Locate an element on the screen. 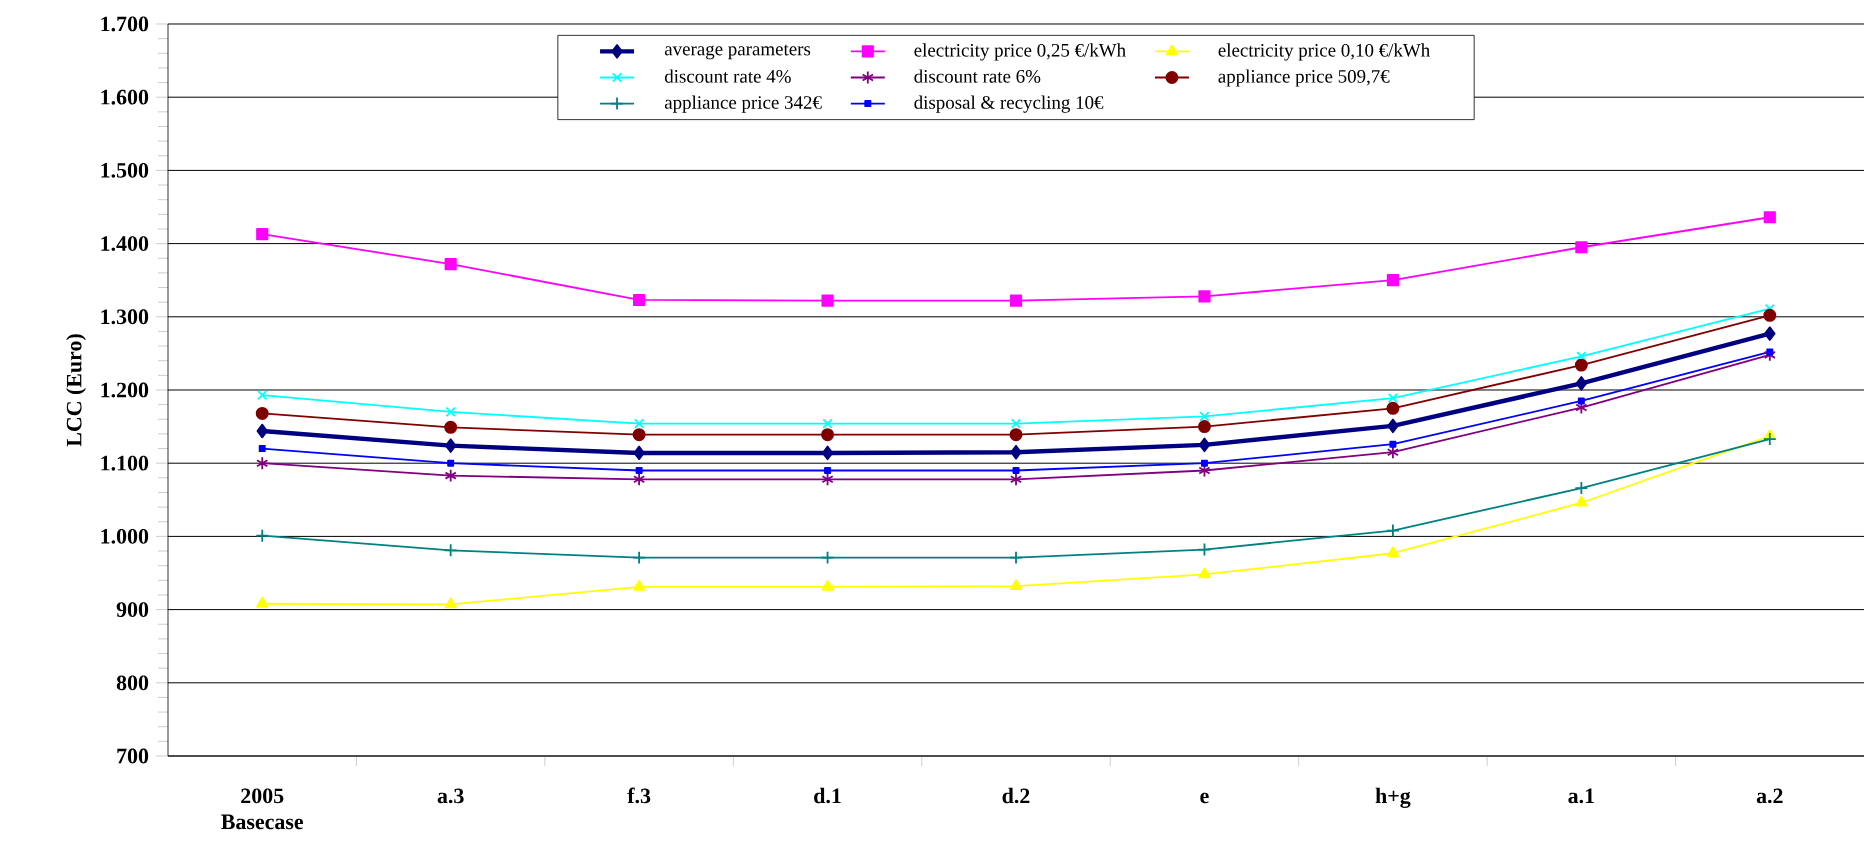  legend-label: appliance price 342€ is located at coordinates (743, 104).